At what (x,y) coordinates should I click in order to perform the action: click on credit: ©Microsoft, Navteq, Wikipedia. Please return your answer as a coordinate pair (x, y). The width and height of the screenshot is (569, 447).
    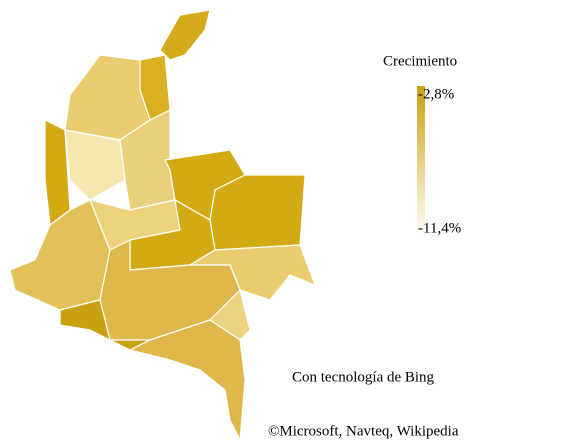
    Looking at the image, I should click on (363, 431).